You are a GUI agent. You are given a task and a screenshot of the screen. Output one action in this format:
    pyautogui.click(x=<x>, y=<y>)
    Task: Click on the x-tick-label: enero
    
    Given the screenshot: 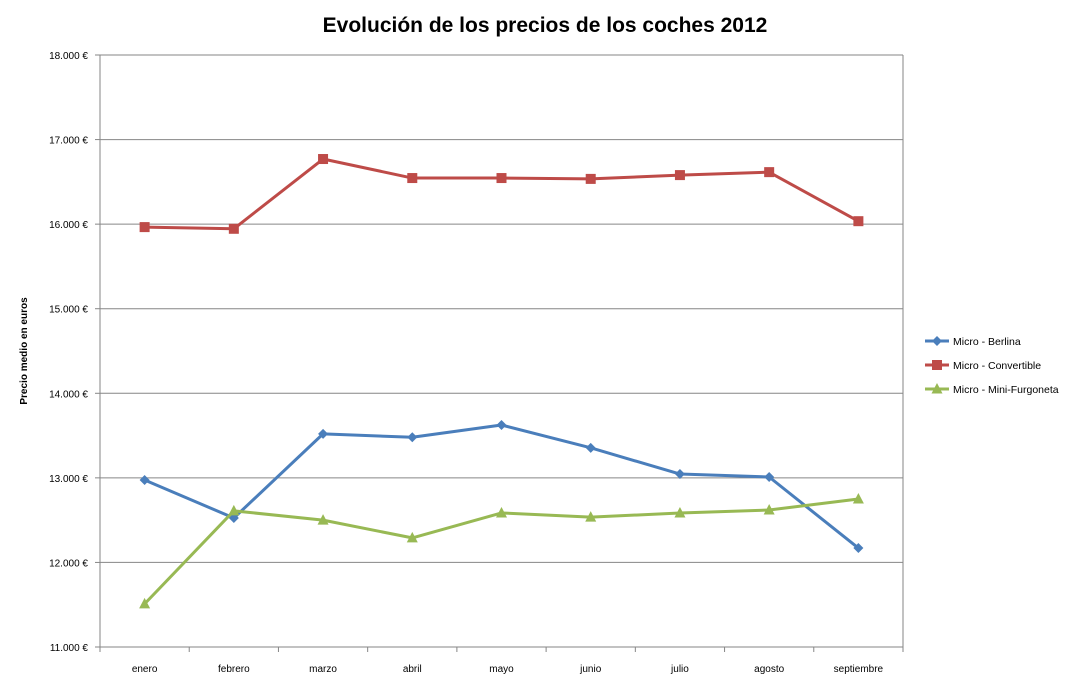 What is the action you would take?
    pyautogui.click(x=145, y=669)
    